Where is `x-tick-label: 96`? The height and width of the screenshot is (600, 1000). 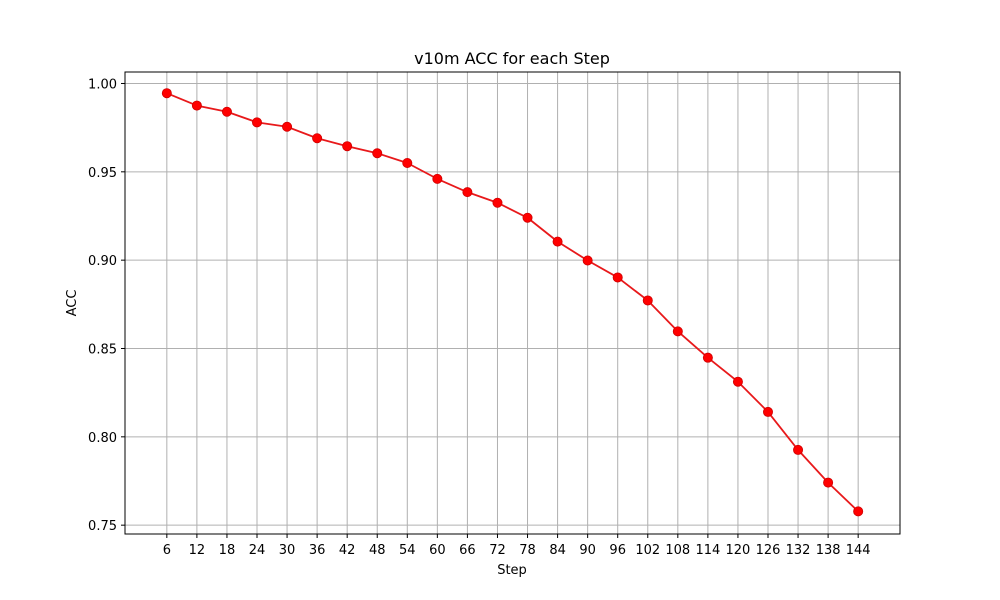 x-tick-label: 96 is located at coordinates (617, 550).